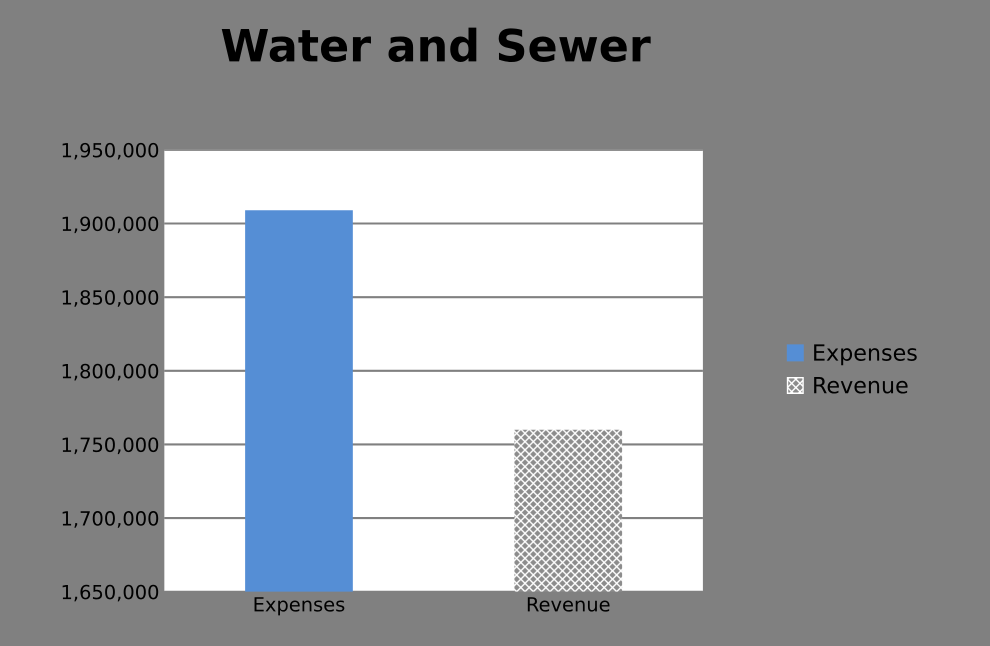  I want to click on y-tick-label: 1,800,000, so click(110, 372).